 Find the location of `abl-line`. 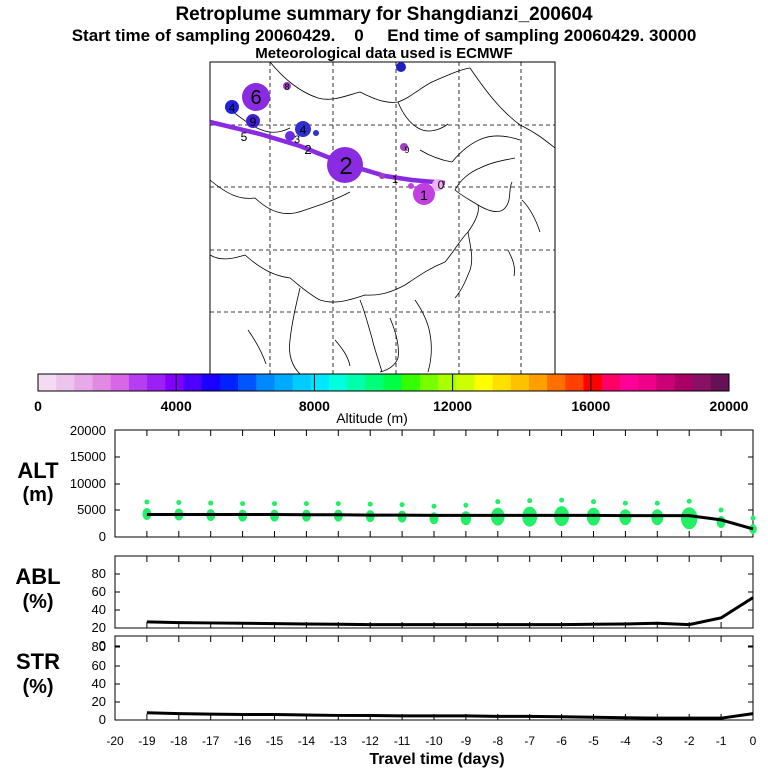

abl-line is located at coordinates (450, 611).